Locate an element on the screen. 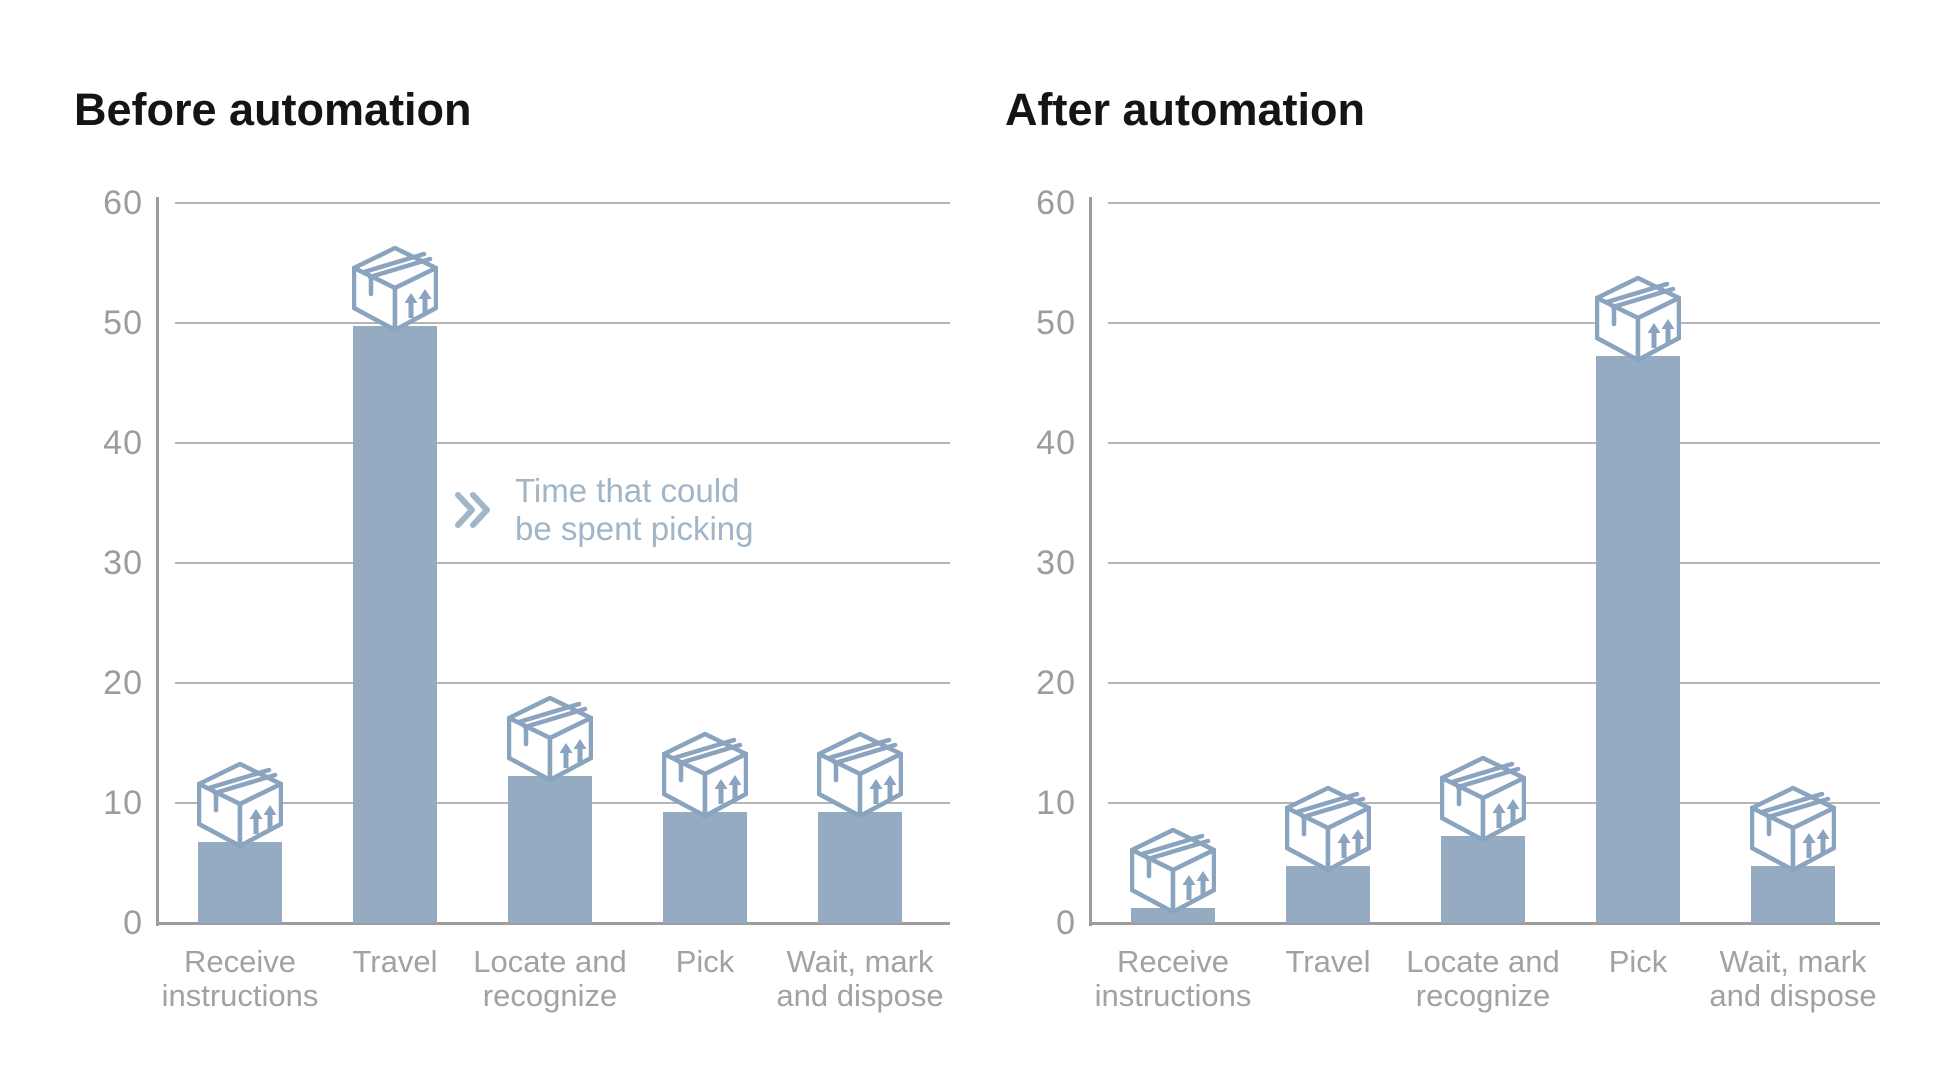  annotation-time-picking: Time that could be spent picking is located at coordinates (603, 510).